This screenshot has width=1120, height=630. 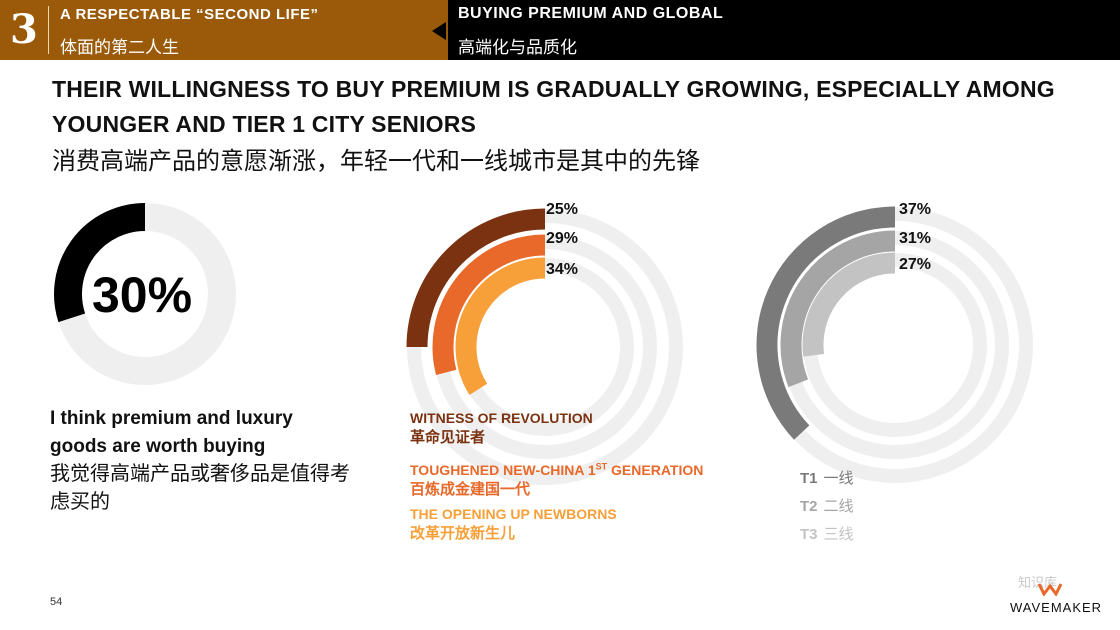 I want to click on legend-label-en: THE OPENING UP NEWBORNS, so click(x=513, y=514).